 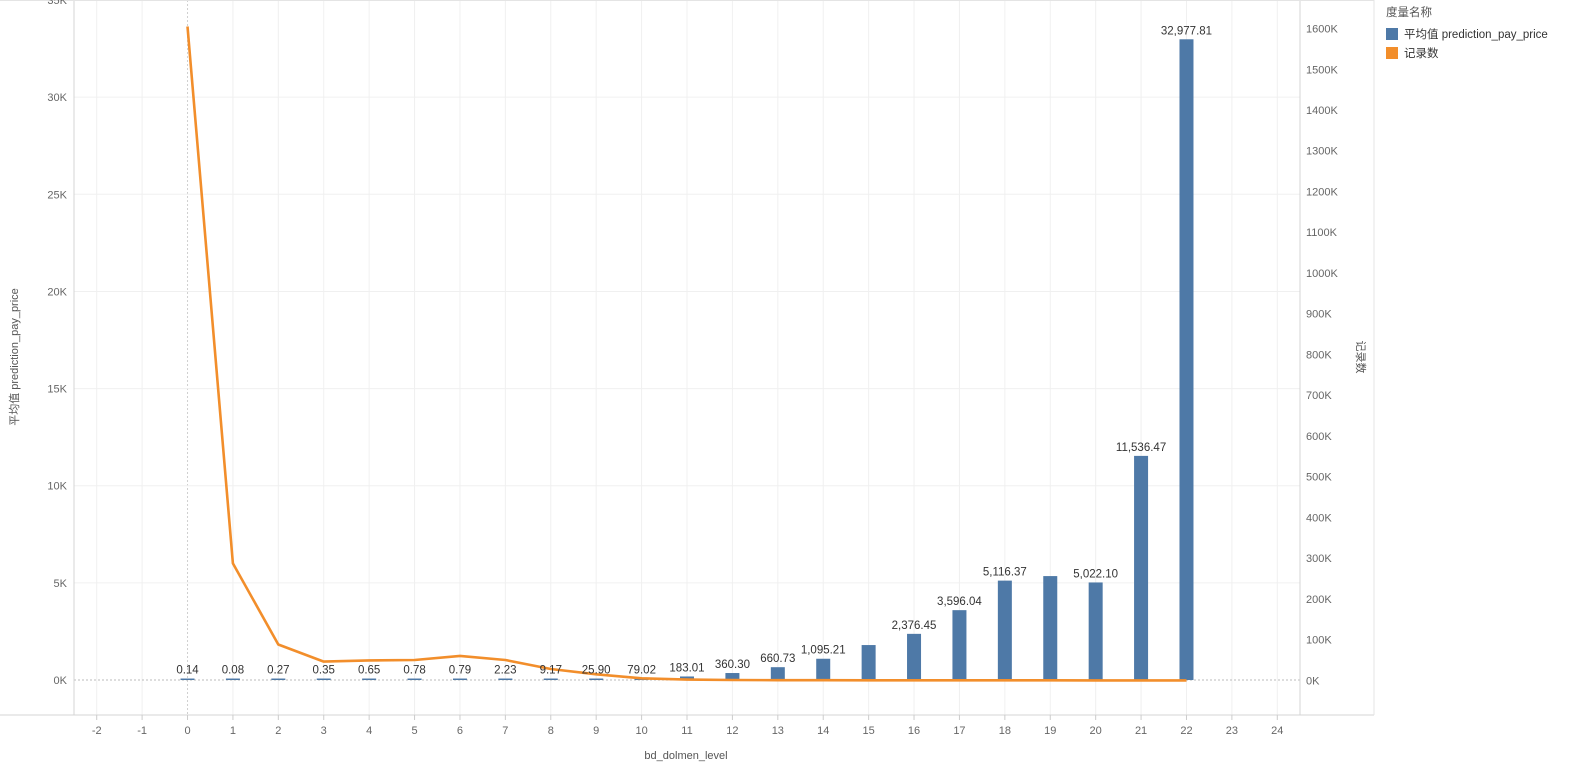 I want to click on y-right-tick-label: 400K, so click(x=1319, y=518).